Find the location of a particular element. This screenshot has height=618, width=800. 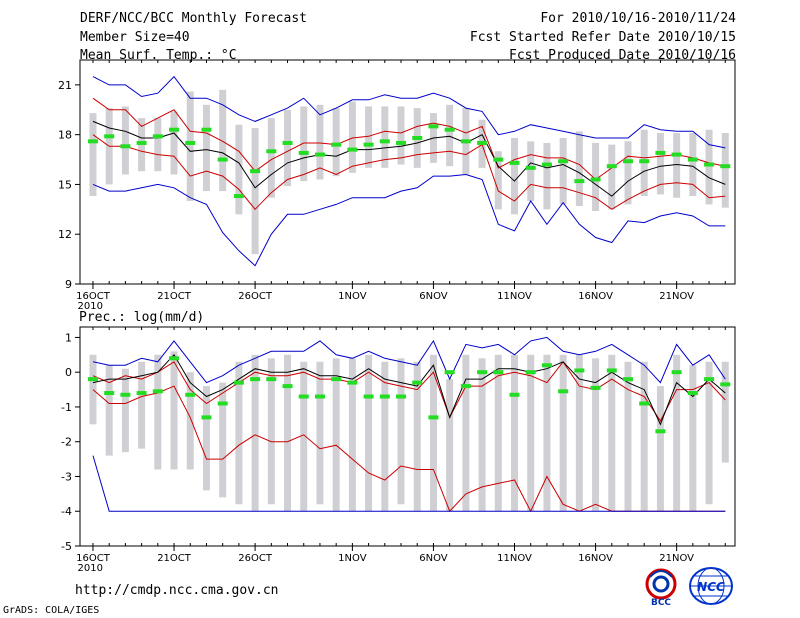

temp-upper-line is located at coordinates (409, 139).